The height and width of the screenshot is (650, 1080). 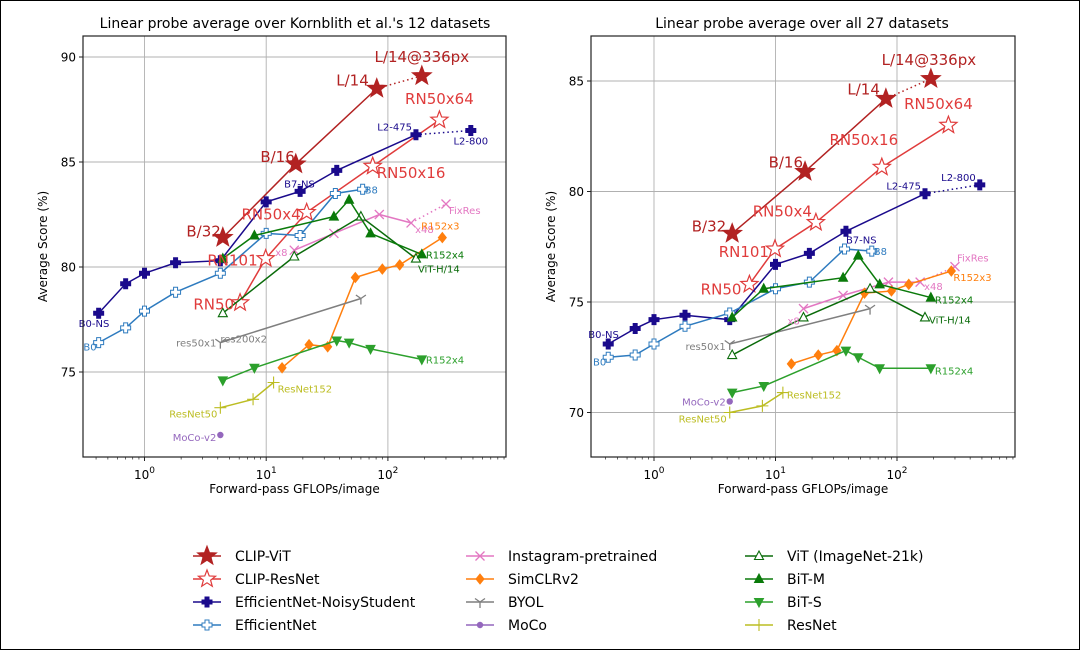 What do you see at coordinates (785, 580) in the screenshot?
I see `legend-item-bit-m: BiT-M` at bounding box center [785, 580].